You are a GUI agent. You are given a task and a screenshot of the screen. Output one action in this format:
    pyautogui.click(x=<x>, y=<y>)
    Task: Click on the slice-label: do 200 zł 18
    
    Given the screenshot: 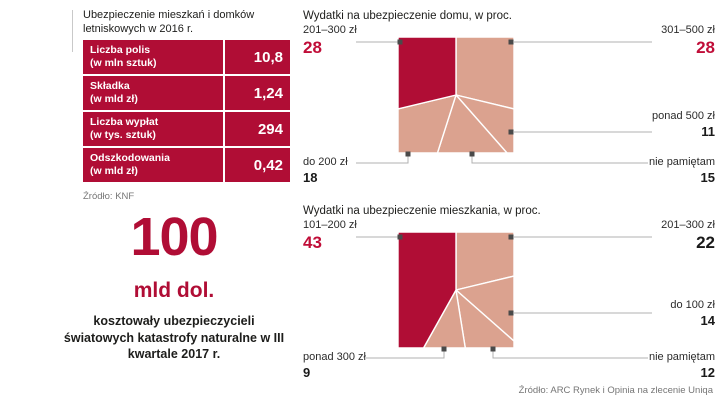 What is the action you would take?
    pyautogui.click(x=325, y=170)
    